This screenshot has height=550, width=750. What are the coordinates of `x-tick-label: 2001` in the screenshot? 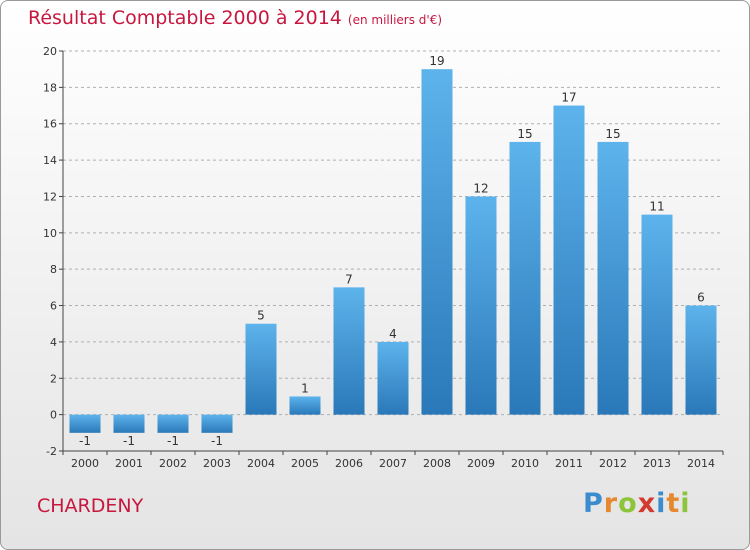 It's located at (129, 463).